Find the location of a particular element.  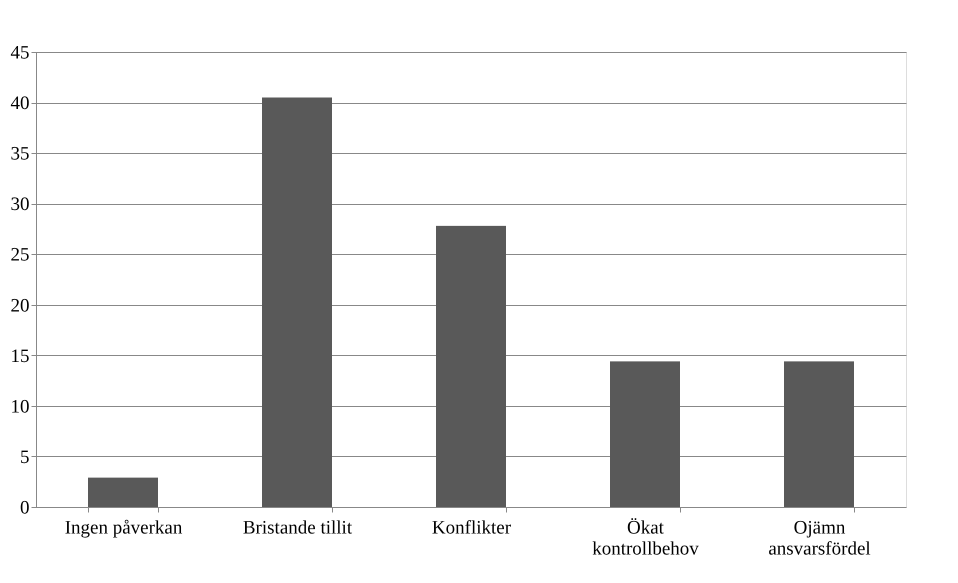

y-tick-label: 15 is located at coordinates (20, 356).